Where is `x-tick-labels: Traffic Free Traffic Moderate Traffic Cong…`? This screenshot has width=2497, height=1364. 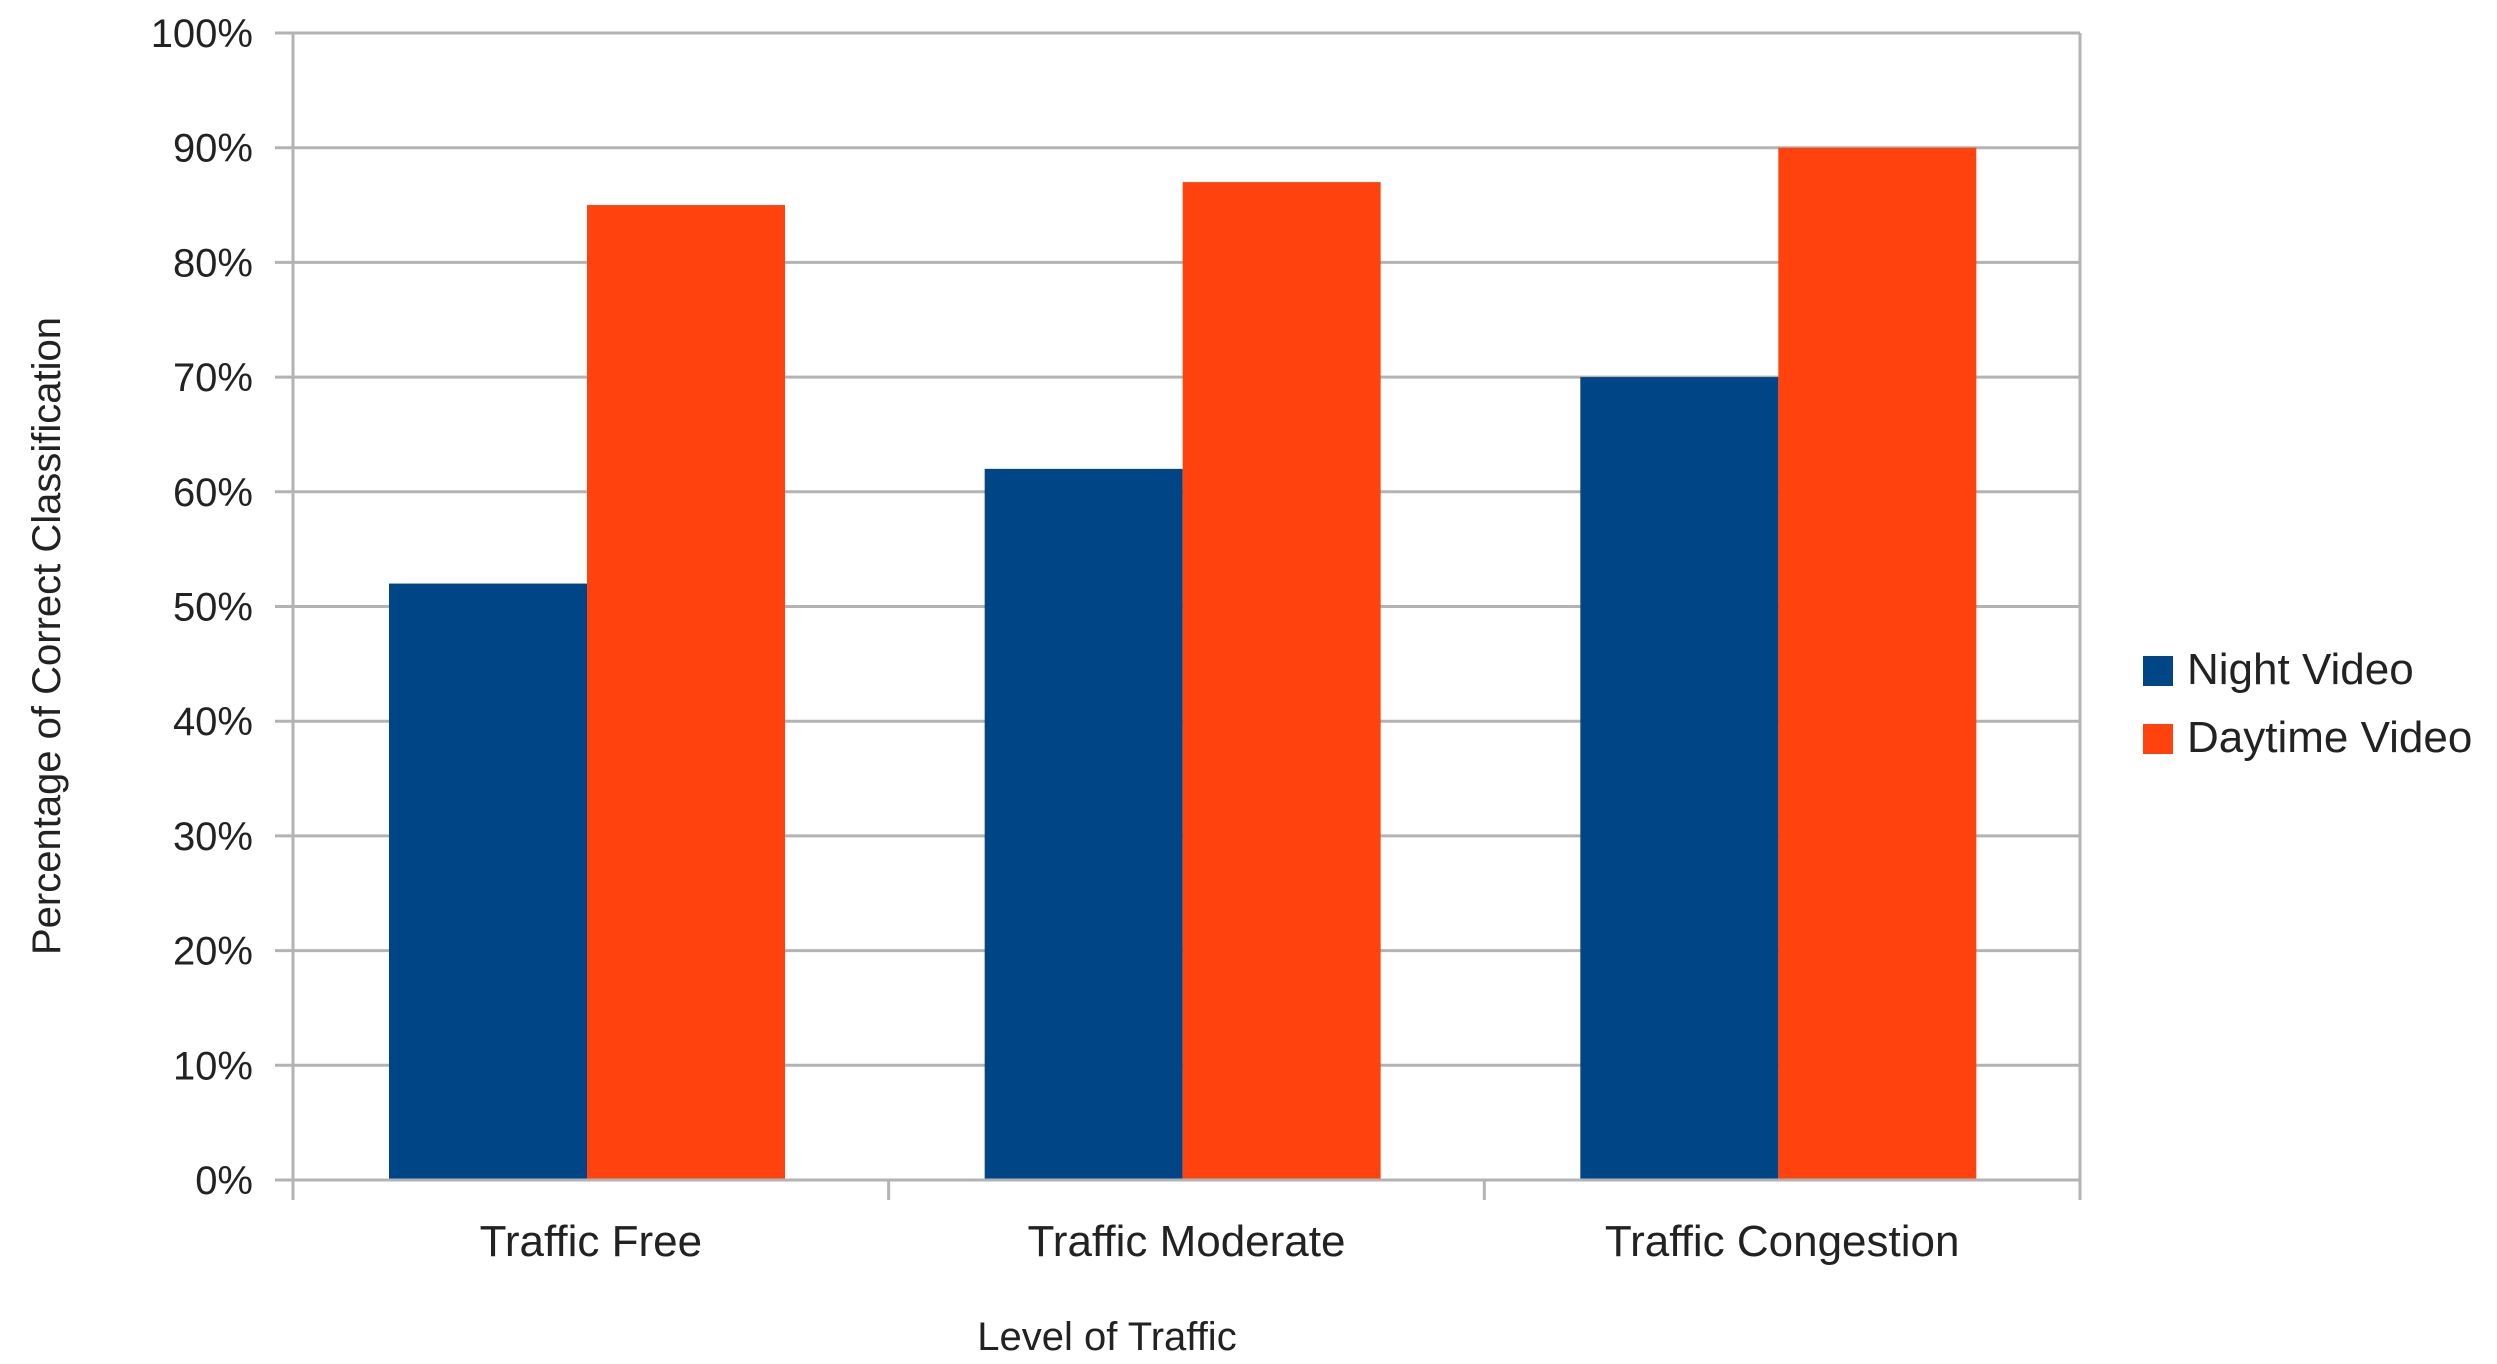
x-tick-labels: Traffic Free Traffic Moderate Traffic Cong… is located at coordinates (1220, 1241).